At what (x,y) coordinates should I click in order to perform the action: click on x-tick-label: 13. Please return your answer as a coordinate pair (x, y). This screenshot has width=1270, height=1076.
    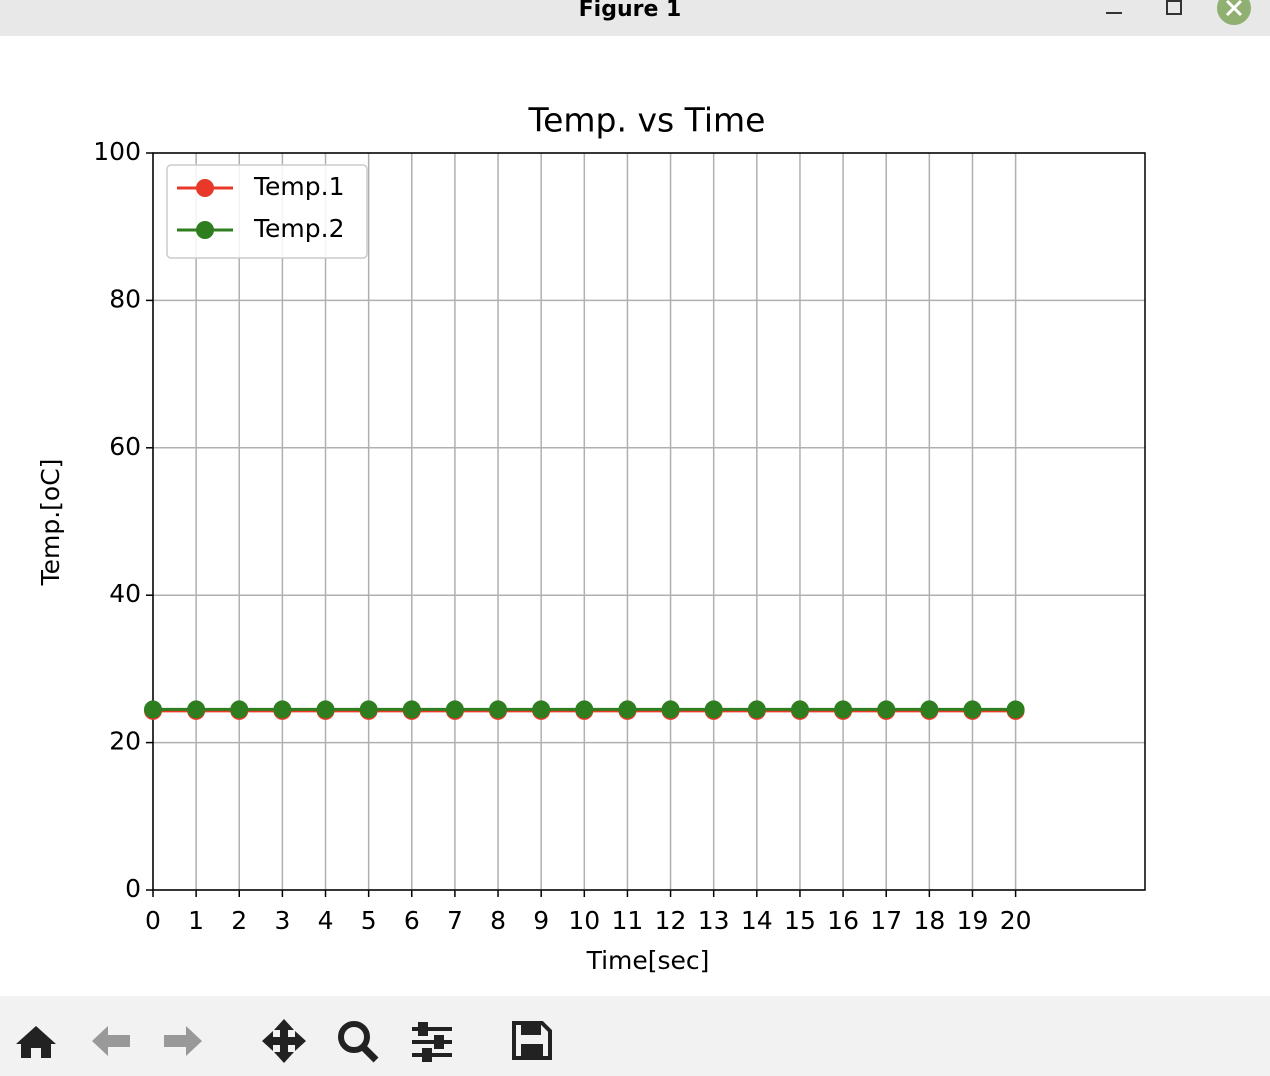
    Looking at the image, I should click on (714, 920).